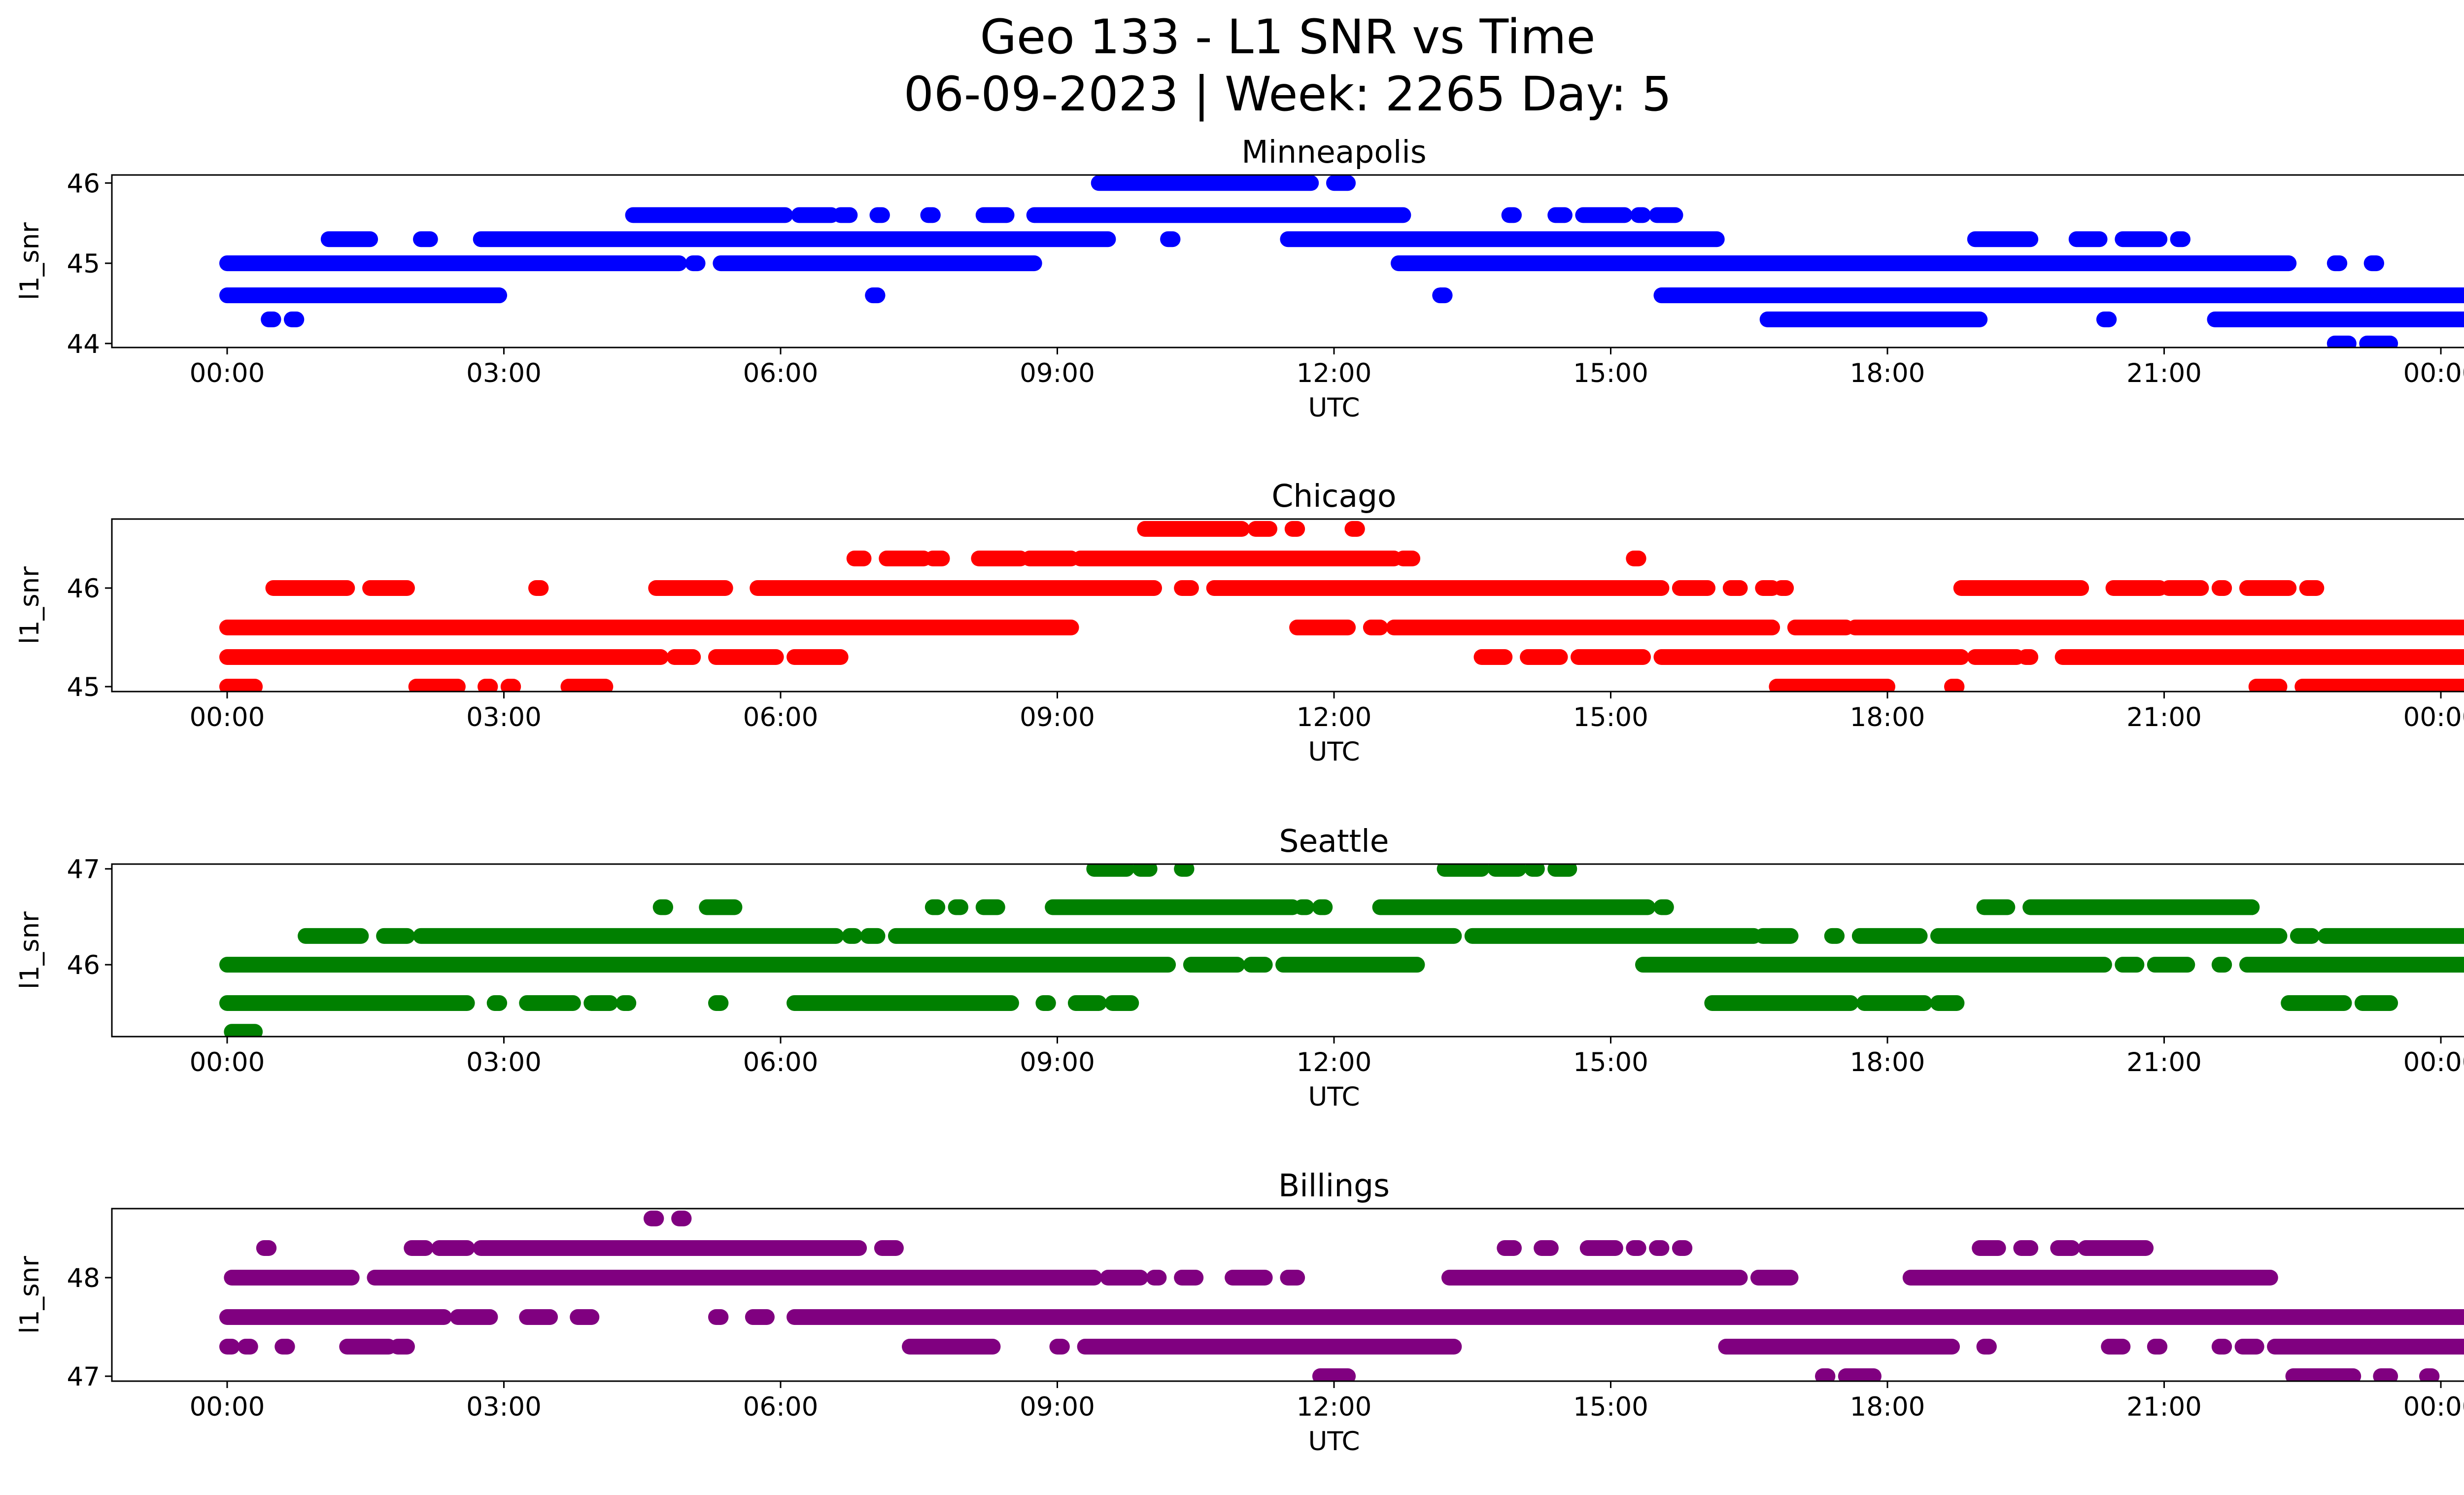 The height and width of the screenshot is (1495, 2464). I want to click on subplot-title: Seattle, so click(1334, 841).